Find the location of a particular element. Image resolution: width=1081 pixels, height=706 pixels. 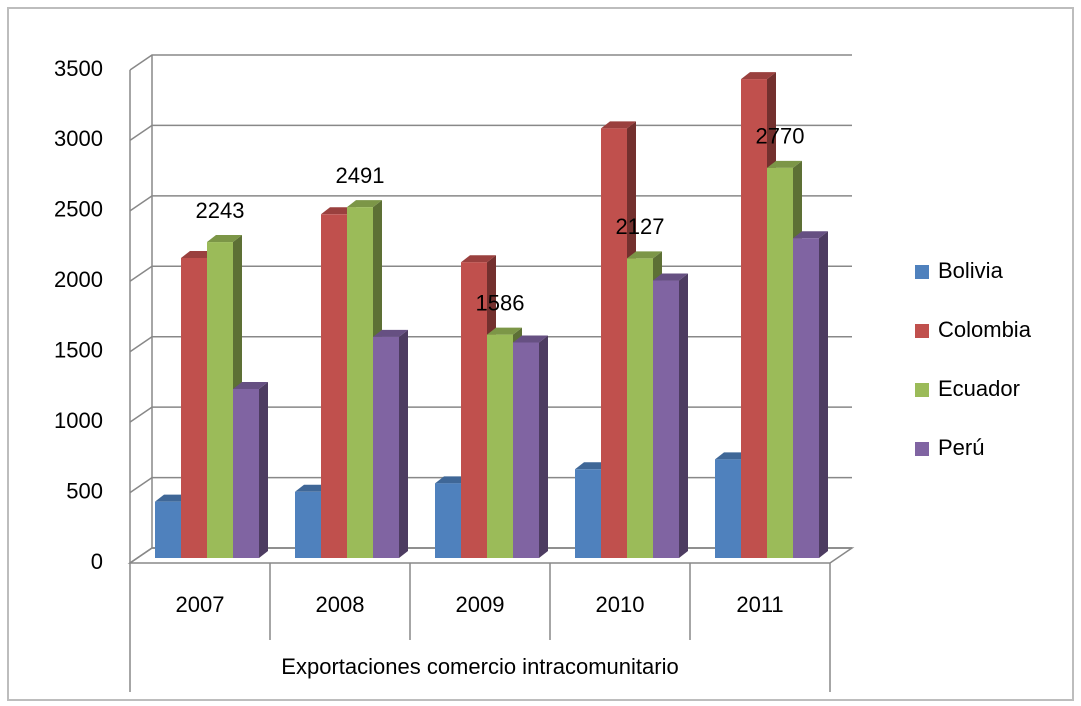

legend-label: Perú is located at coordinates (961, 447).